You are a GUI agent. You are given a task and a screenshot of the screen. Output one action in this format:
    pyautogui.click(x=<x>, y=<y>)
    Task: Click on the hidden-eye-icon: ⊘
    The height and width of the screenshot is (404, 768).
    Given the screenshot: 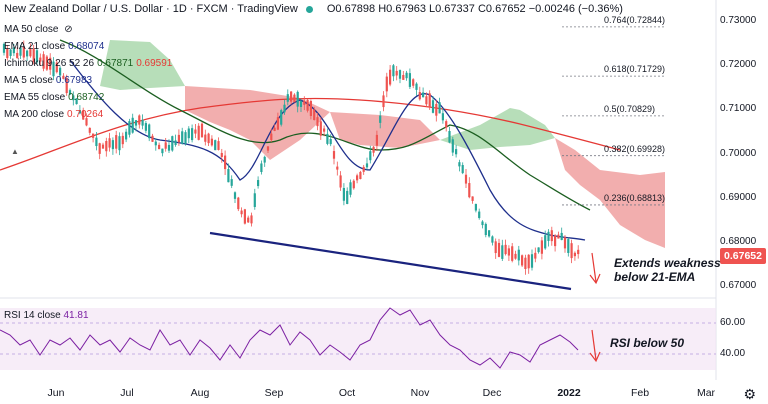 What is the action you would take?
    pyautogui.click(x=68, y=29)
    